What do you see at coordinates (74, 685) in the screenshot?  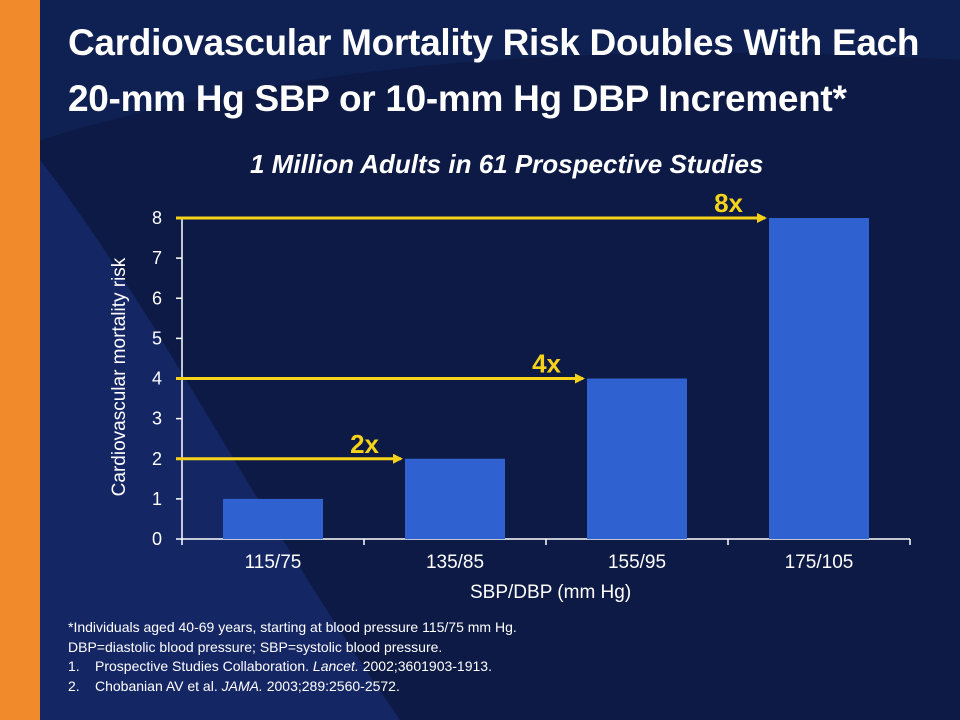 I see `reference-2-number: 2.` at bounding box center [74, 685].